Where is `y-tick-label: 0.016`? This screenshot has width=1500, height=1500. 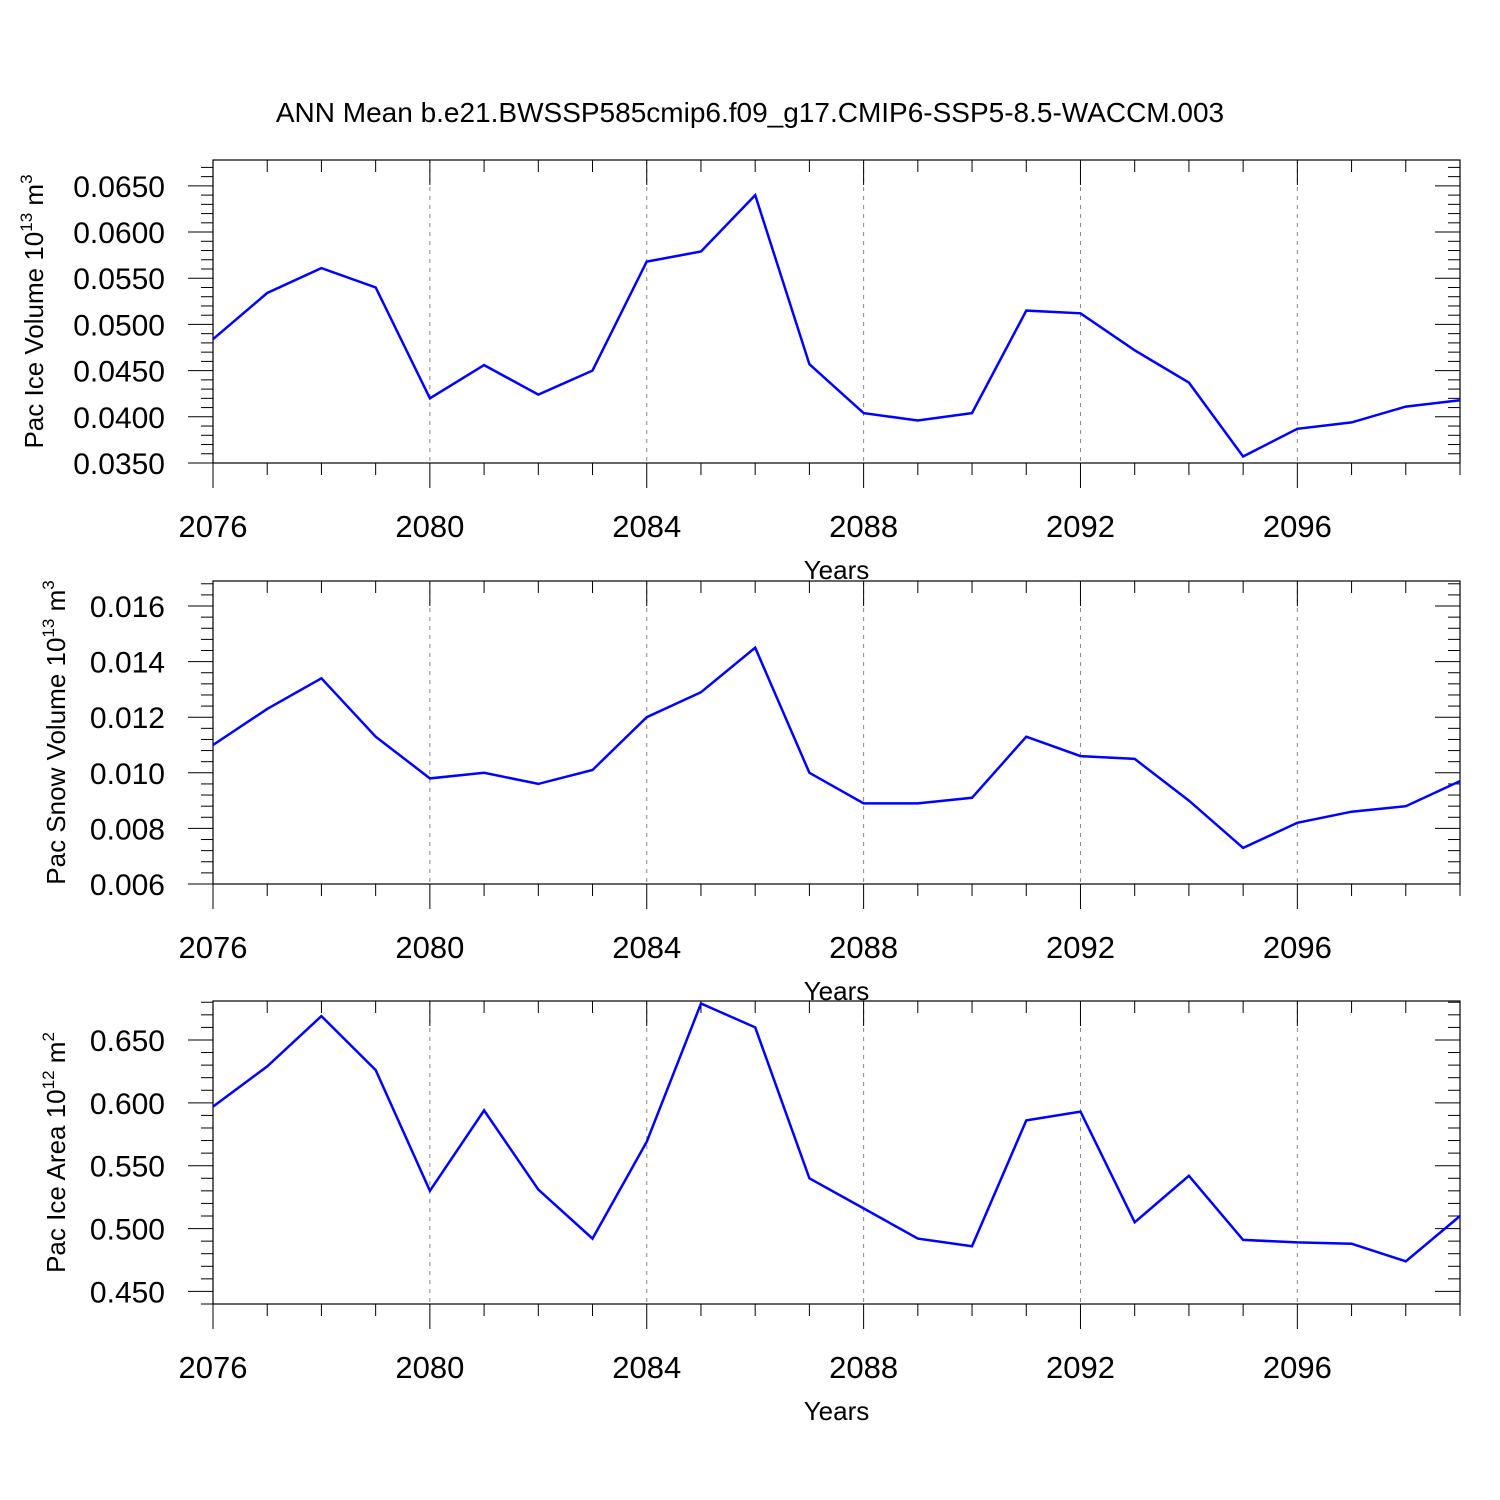 y-tick-label: 0.016 is located at coordinates (127, 607).